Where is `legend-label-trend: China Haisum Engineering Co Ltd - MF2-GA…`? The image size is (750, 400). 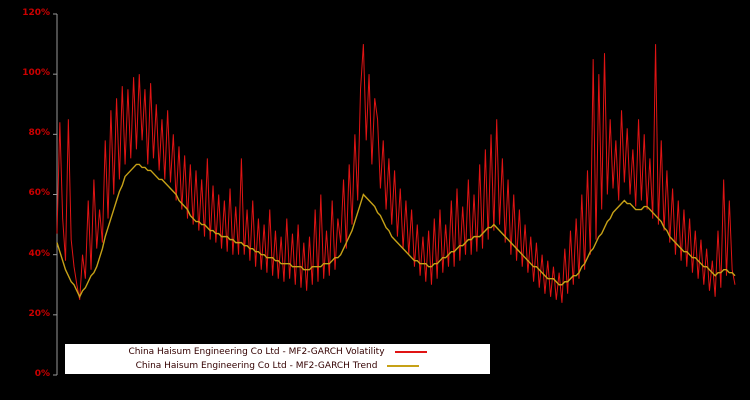
legend-label-trend: China Haisum Engineering Co Ltd - MF2-GA… is located at coordinates (256, 365).